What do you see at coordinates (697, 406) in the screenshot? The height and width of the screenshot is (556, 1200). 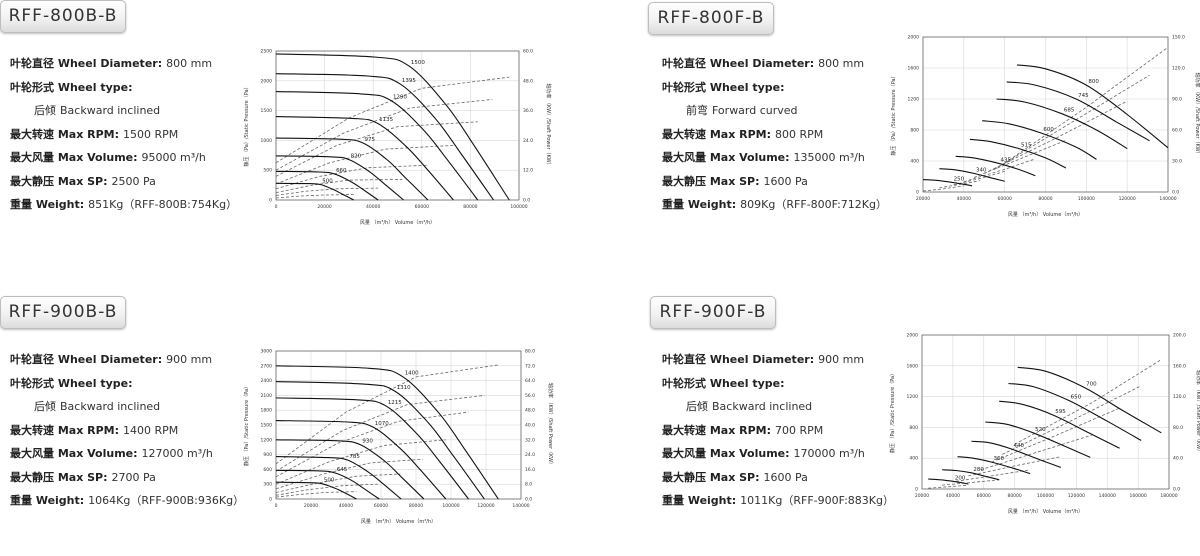 I see `spec-label: 后倾` at bounding box center [697, 406].